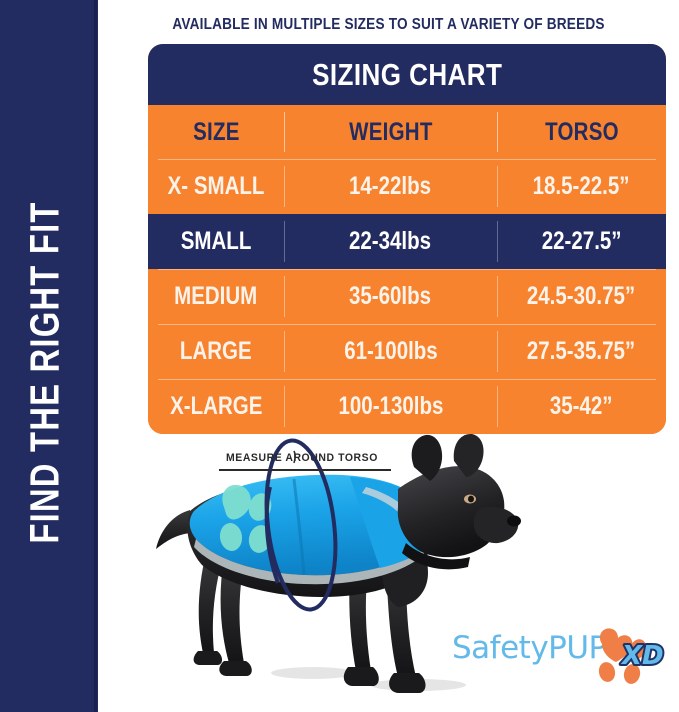 This screenshot has width=679, height=712. What do you see at coordinates (581, 132) in the screenshot?
I see `column-header-torso: TORSO` at bounding box center [581, 132].